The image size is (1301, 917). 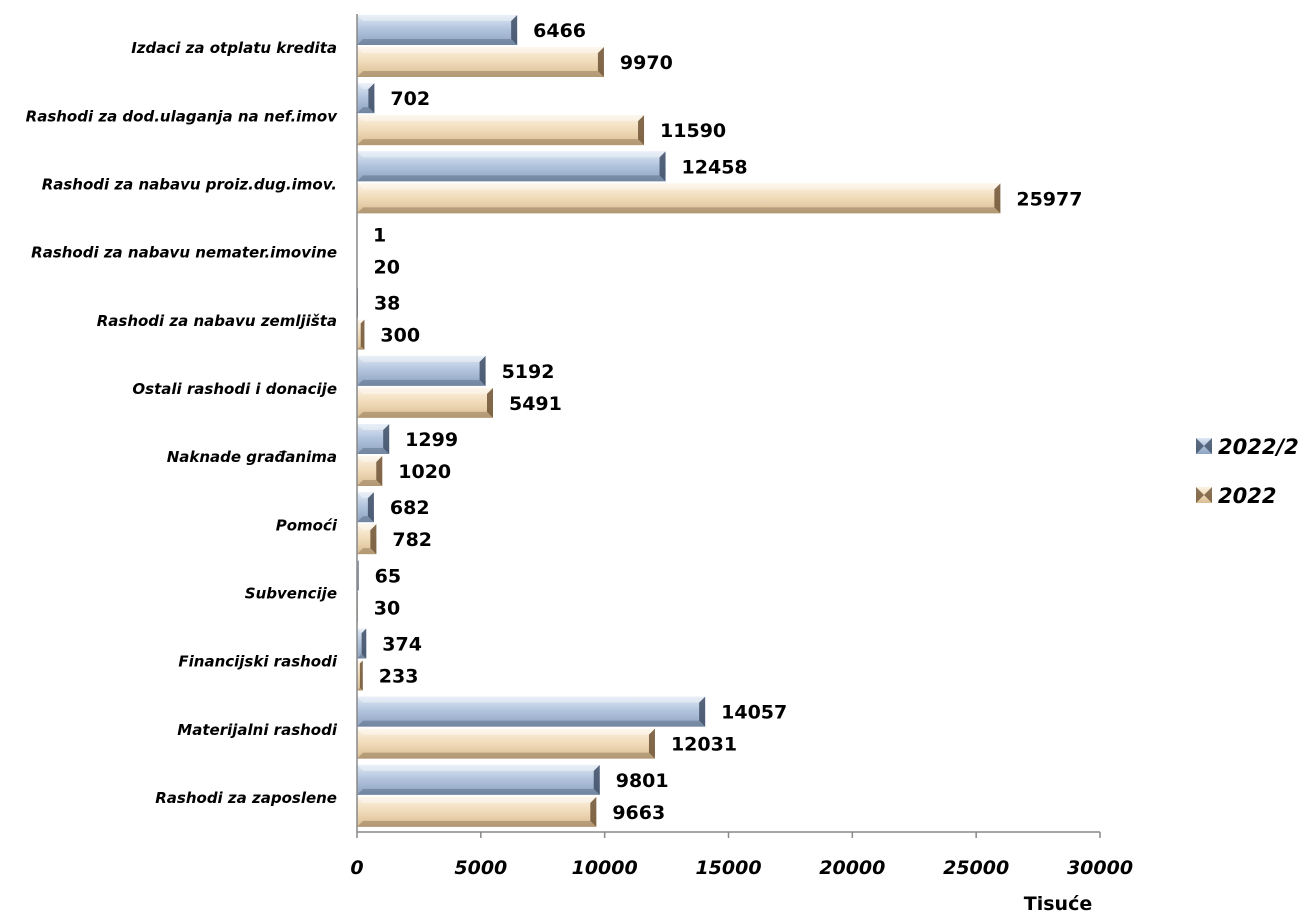 I want to click on value-label: 233, so click(x=399, y=677).